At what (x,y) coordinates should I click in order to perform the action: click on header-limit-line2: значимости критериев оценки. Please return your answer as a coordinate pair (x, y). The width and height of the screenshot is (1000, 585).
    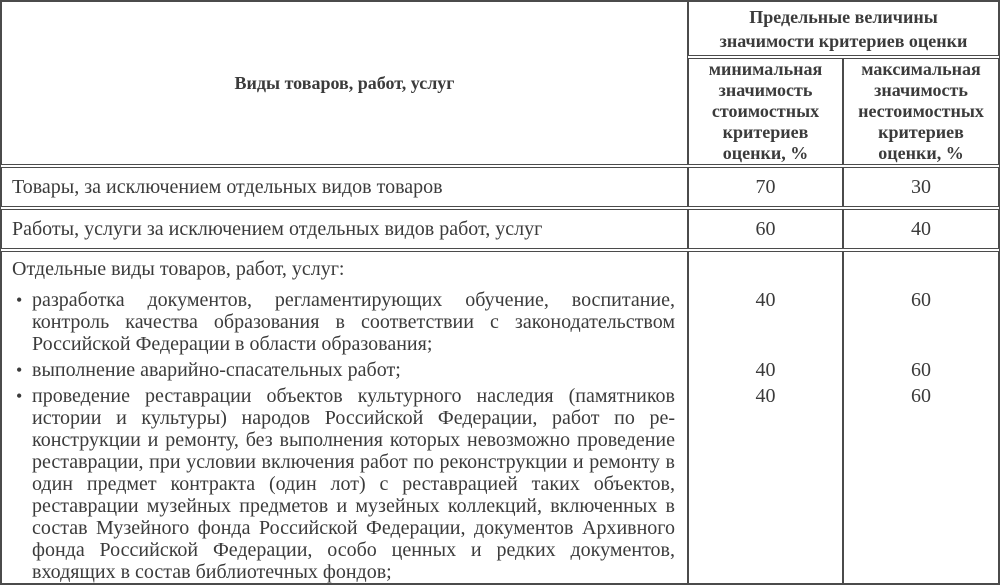
    Looking at the image, I should click on (843, 40).